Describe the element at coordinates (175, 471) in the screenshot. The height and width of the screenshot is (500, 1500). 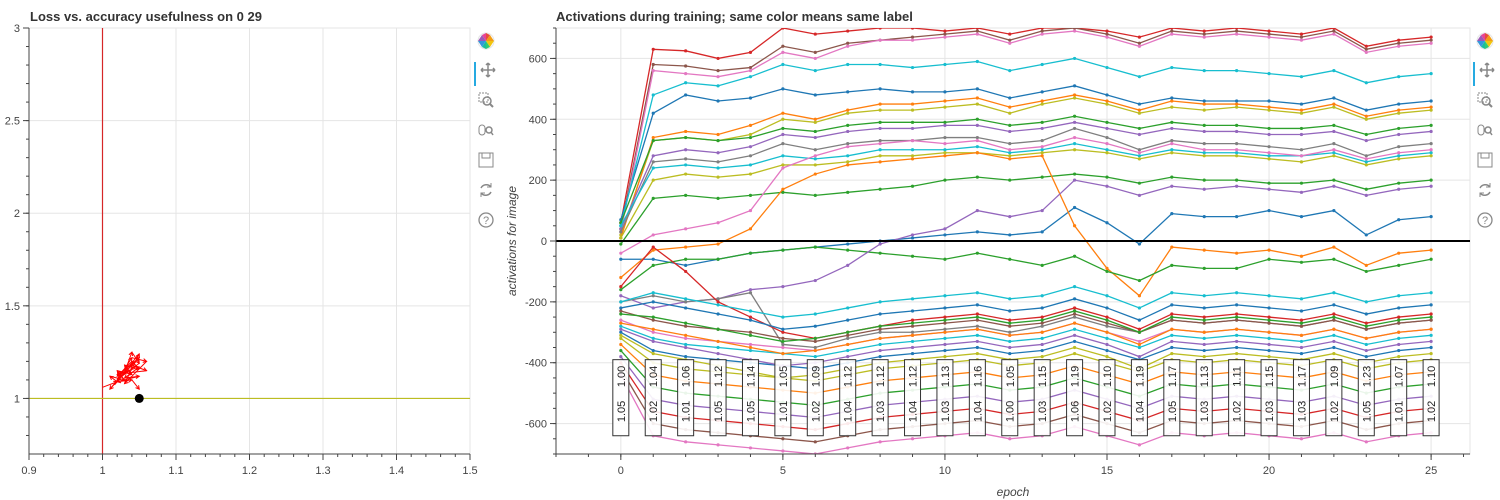
I see `left-x-tick-label: 1.1` at that location.